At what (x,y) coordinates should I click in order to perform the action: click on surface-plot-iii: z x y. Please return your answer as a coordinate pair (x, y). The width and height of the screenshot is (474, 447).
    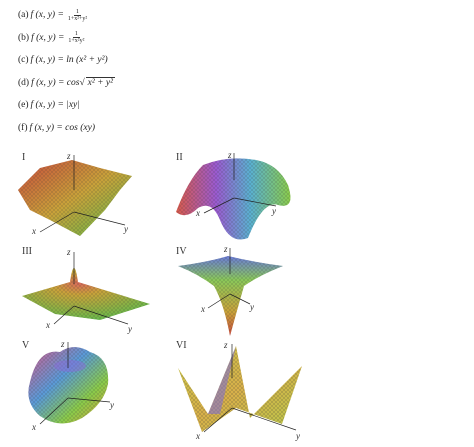
    Looking at the image, I should click on (85, 290).